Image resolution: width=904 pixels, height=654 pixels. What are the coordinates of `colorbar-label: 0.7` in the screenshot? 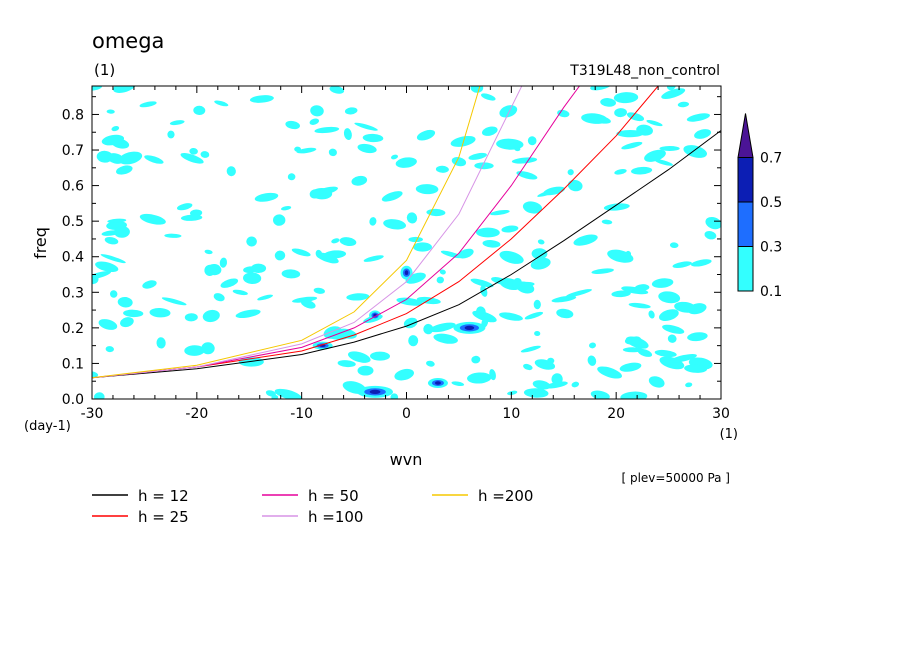 It's located at (771, 159).